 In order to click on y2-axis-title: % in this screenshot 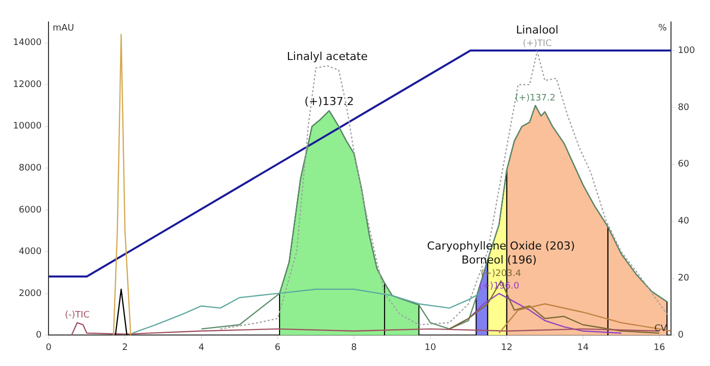, I will do `click(663, 28)`.